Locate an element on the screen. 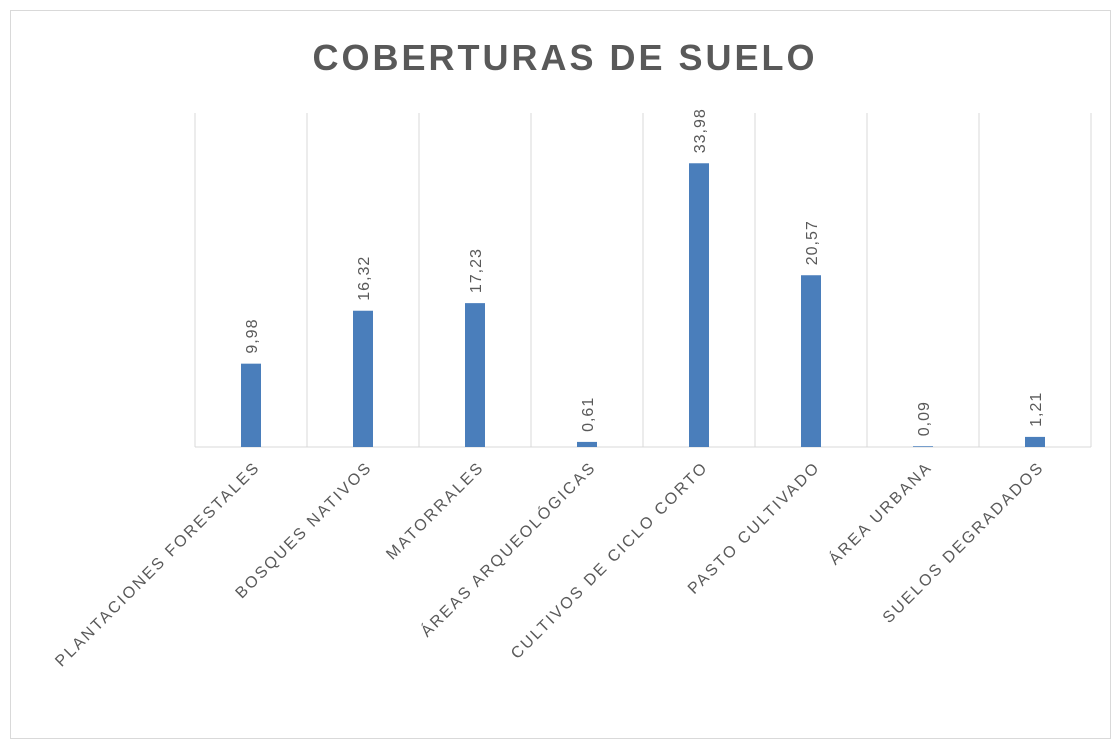 The height and width of the screenshot is (740, 1112). value-label: 17,23 is located at coordinates (476, 270).